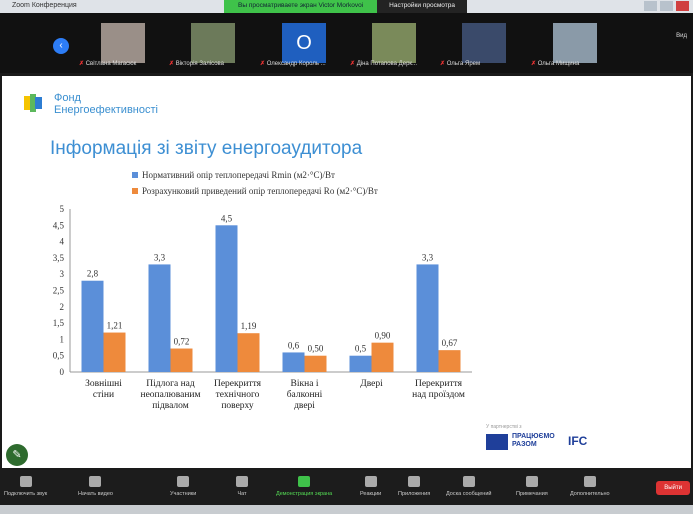  I want to click on toolbar-button: Примечания, so click(532, 486).